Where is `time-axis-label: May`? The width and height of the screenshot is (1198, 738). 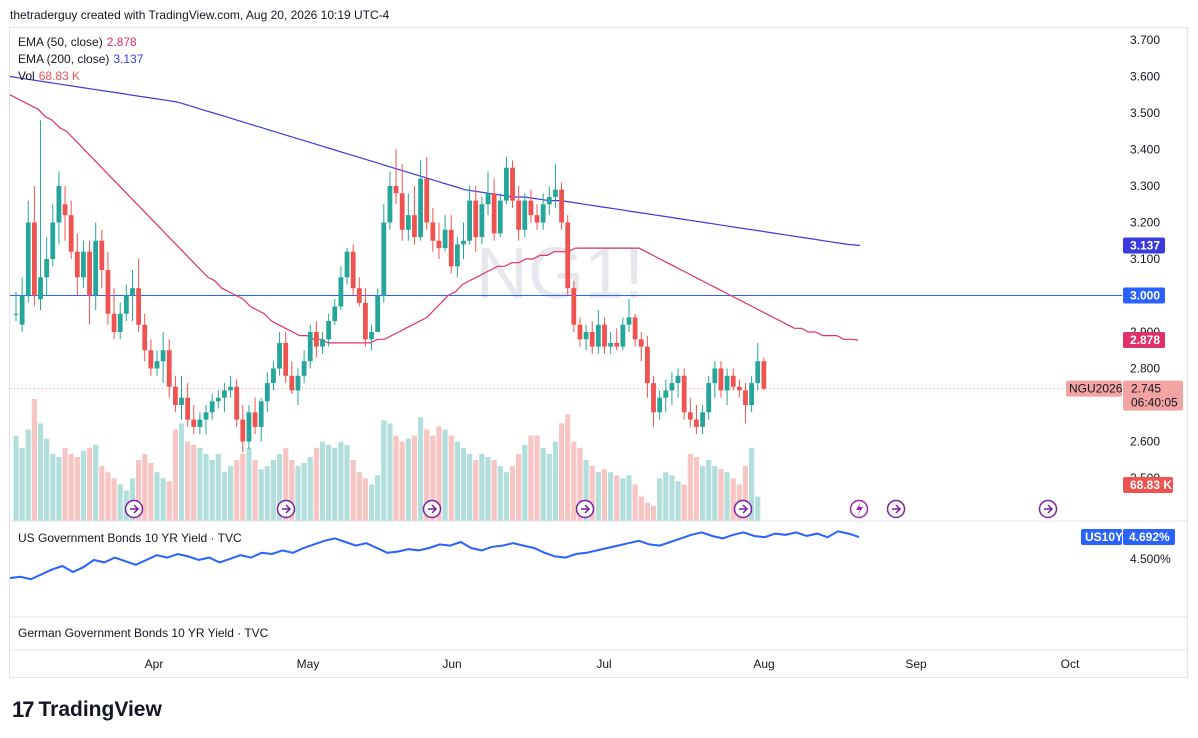
time-axis-label: May is located at coordinates (308, 664).